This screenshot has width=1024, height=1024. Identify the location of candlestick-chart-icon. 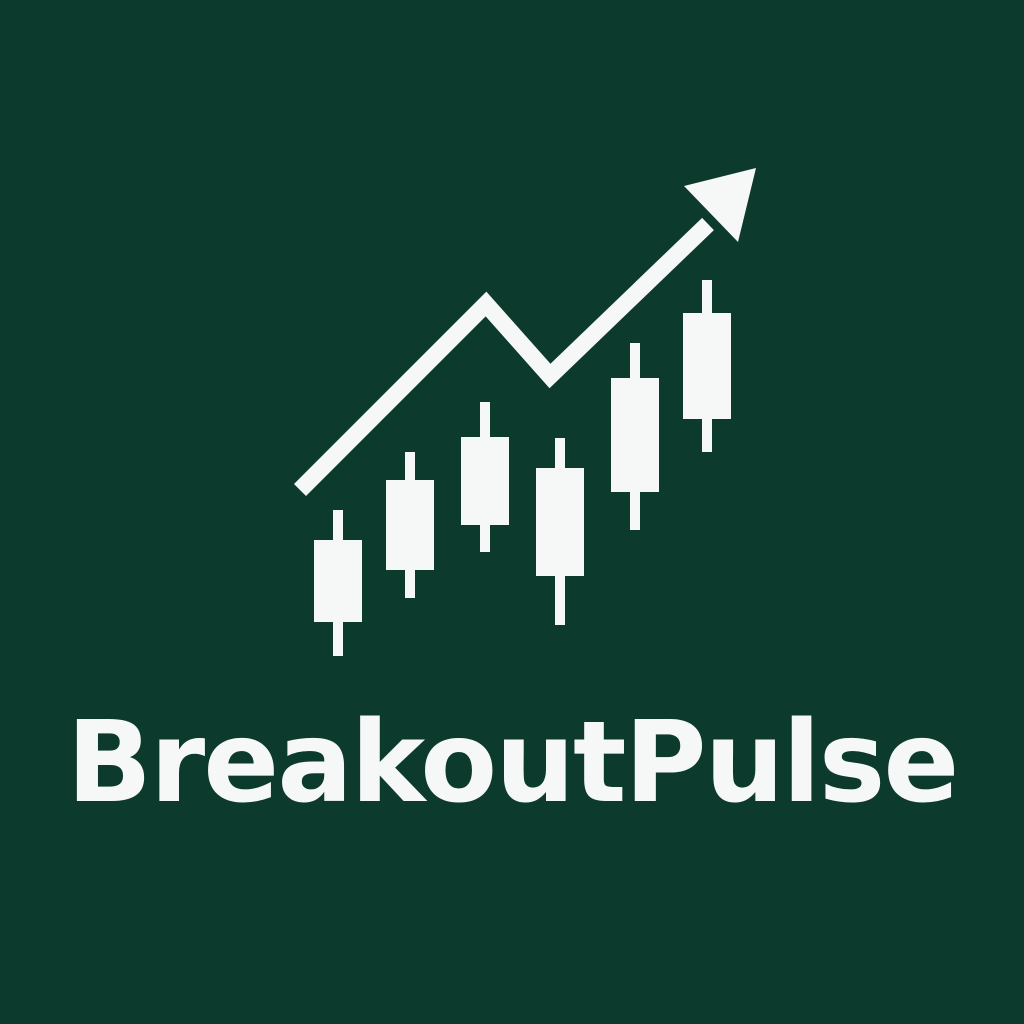
(522, 468).